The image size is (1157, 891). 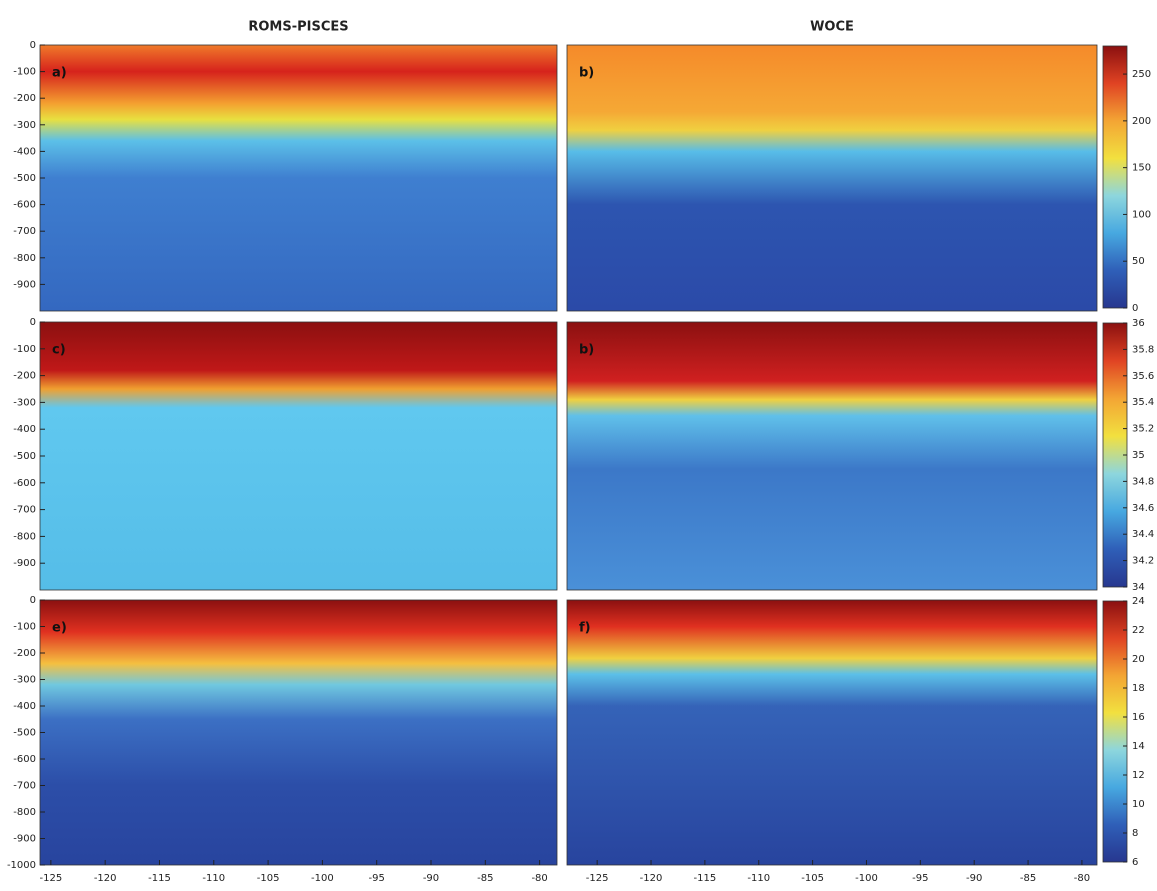 What do you see at coordinates (59, 350) in the screenshot?
I see `panel-label: c)` at bounding box center [59, 350].